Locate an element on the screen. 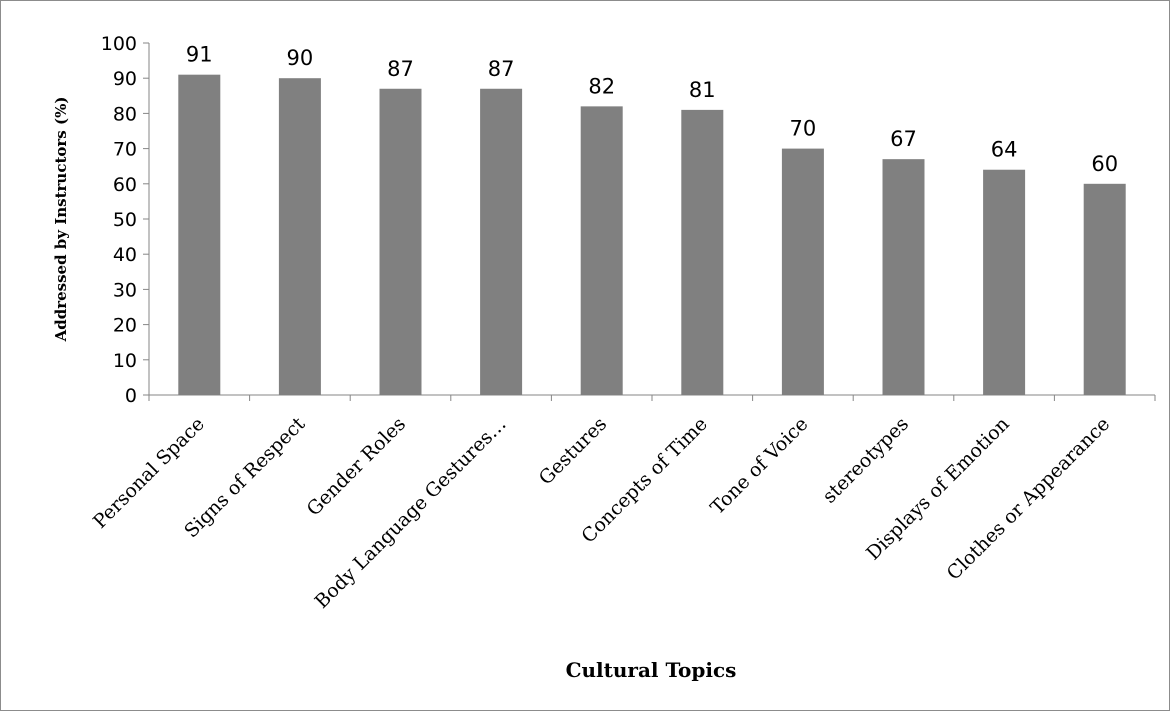 The image size is (1170, 712). y-tick-label: 80 is located at coordinates (125, 114).